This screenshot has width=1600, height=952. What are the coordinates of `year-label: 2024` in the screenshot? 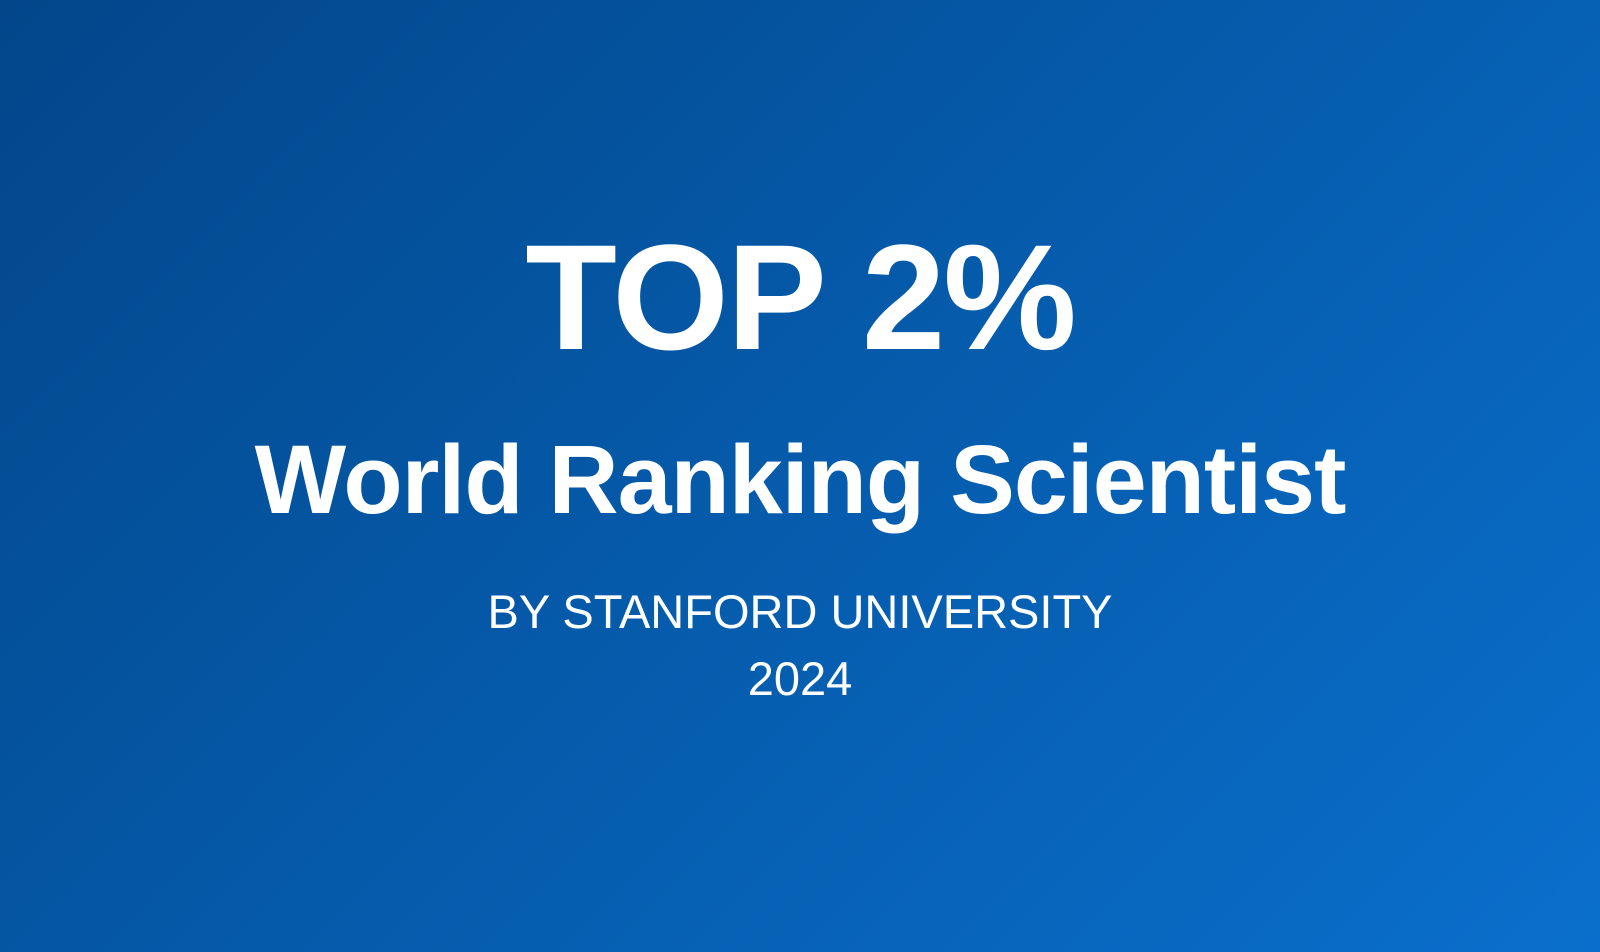 It's located at (800, 678).